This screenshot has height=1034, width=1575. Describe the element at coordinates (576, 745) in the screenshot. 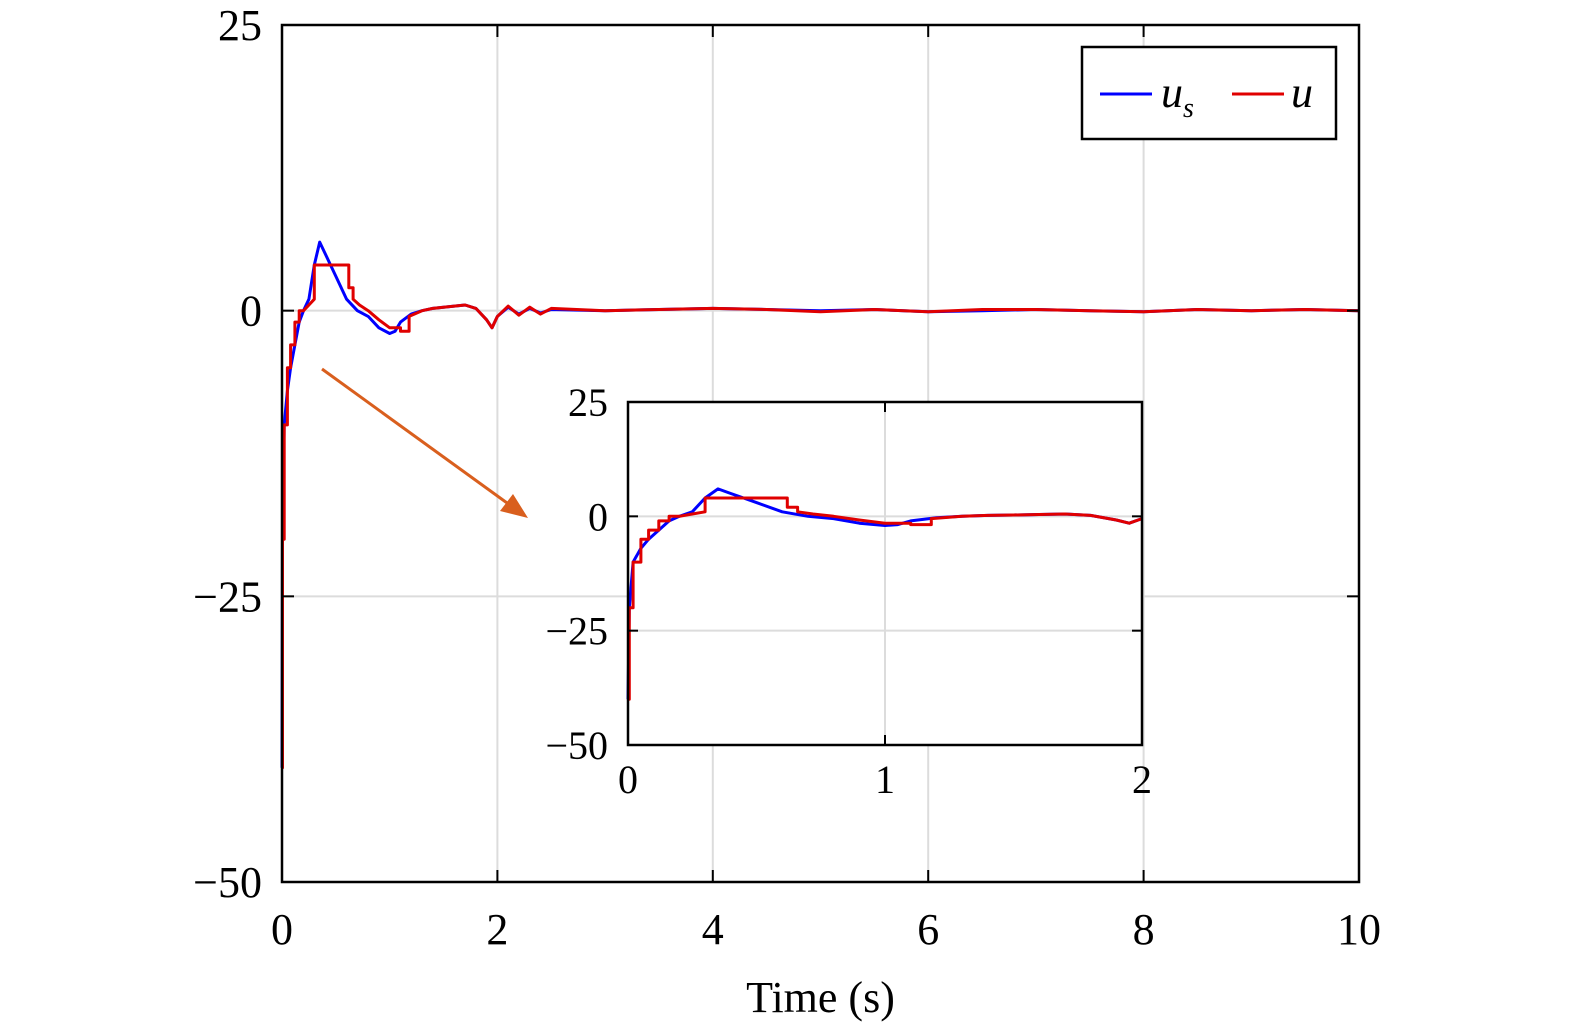

I see `inset-y-tick-label: −50` at that location.